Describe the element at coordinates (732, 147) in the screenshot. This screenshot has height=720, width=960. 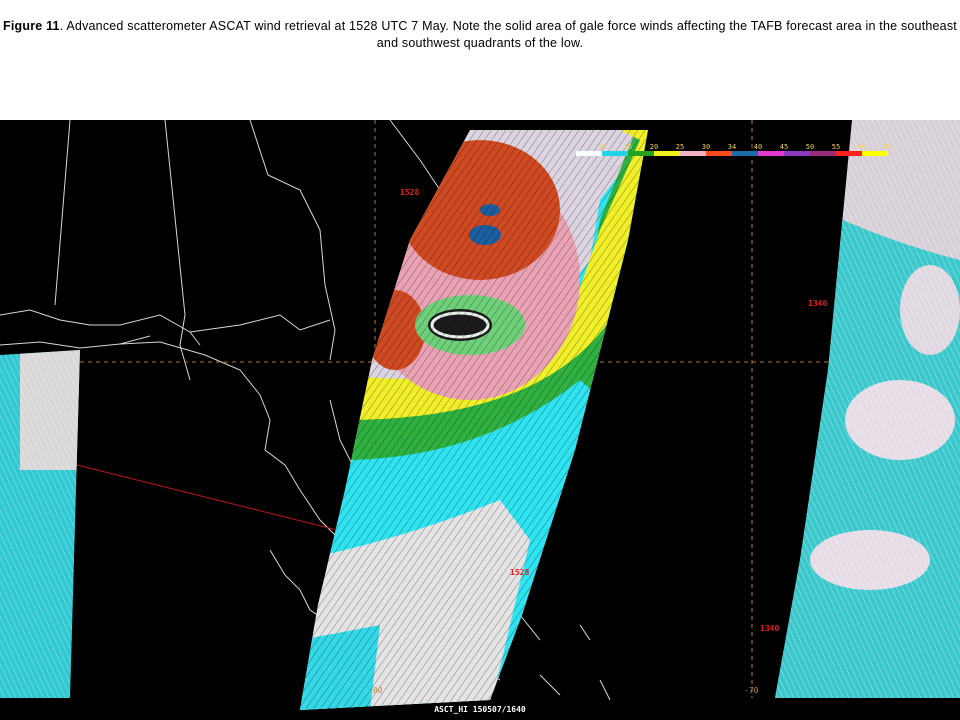
I see `color-bar-tick-label: 34` at that location.